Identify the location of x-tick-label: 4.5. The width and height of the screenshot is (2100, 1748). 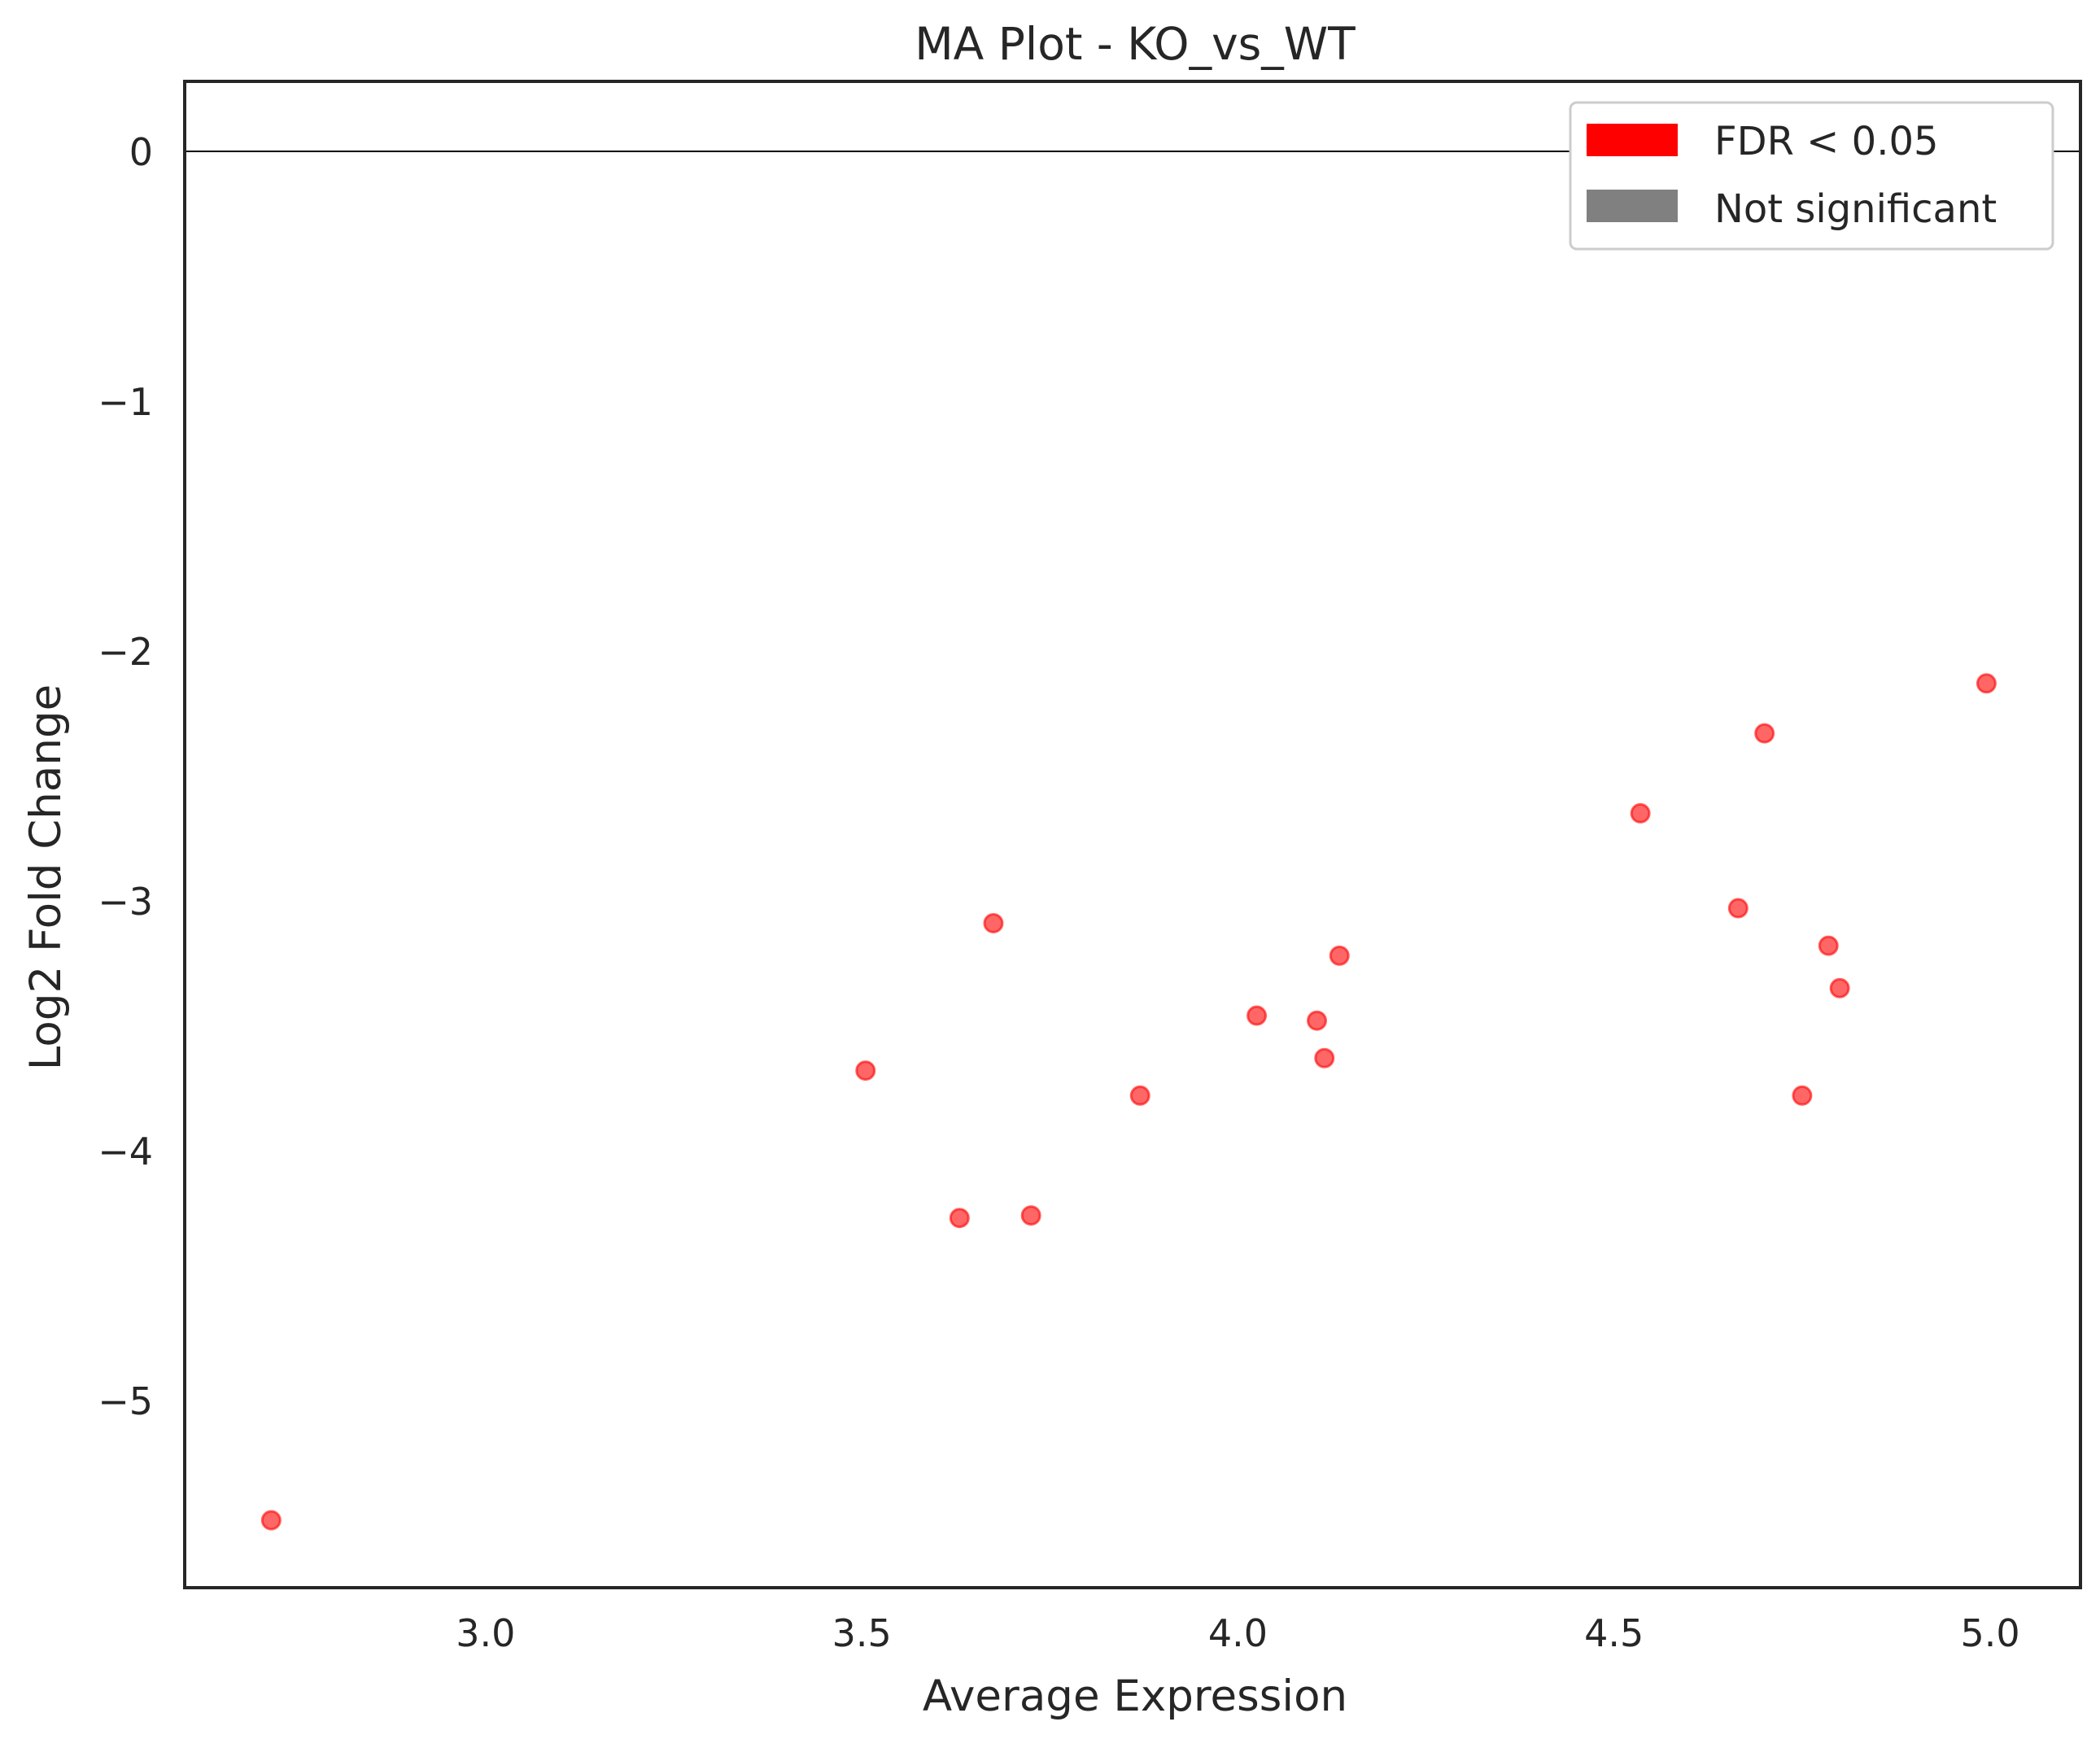
(1614, 1633).